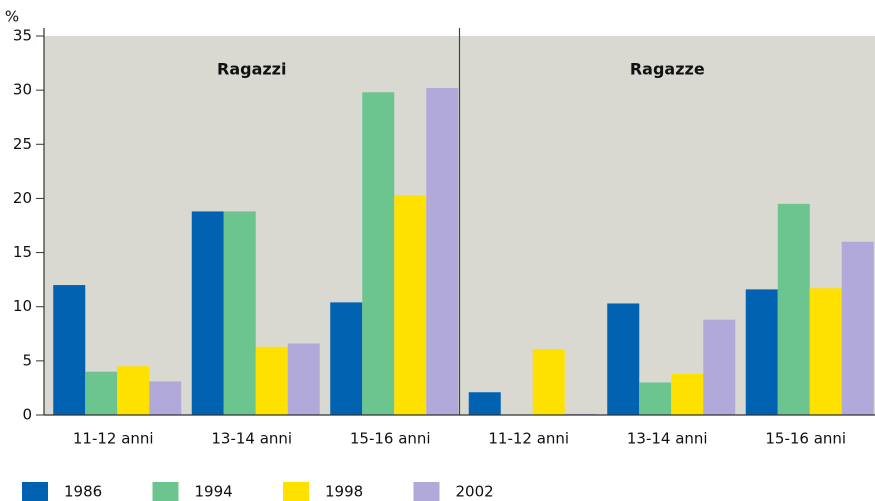 This screenshot has height=501, width=875. I want to click on y-tick-label: 5, so click(27, 360).